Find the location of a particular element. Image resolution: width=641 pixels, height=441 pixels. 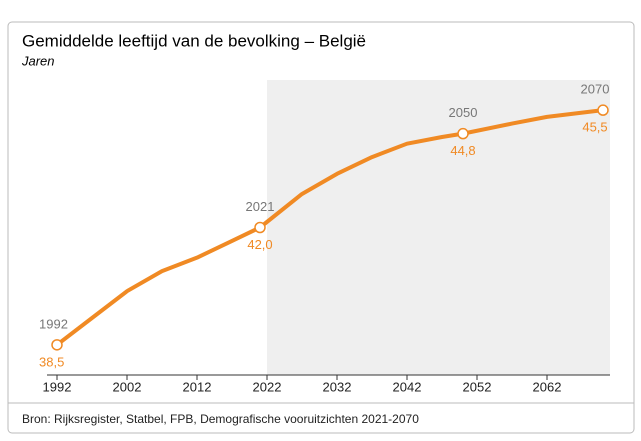

x-tick-label: 2002 is located at coordinates (127, 386).